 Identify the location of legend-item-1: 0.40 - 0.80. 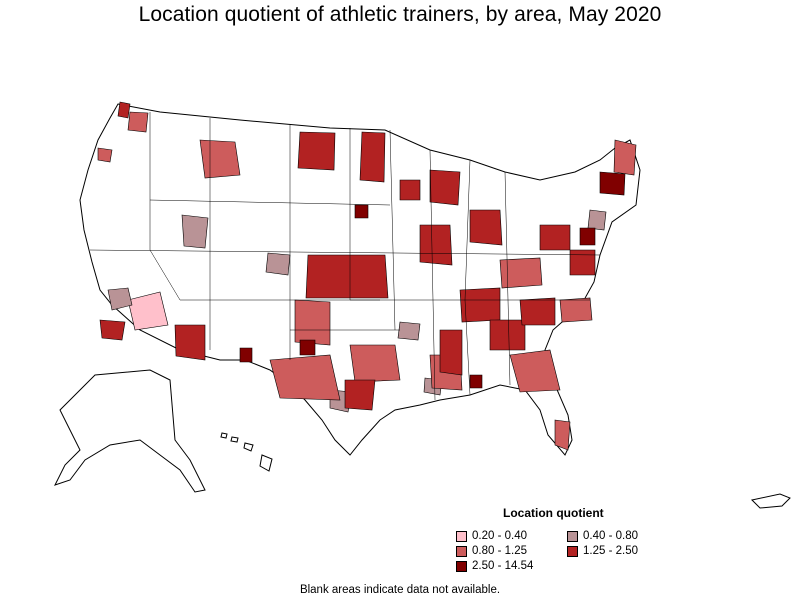
(602, 536).